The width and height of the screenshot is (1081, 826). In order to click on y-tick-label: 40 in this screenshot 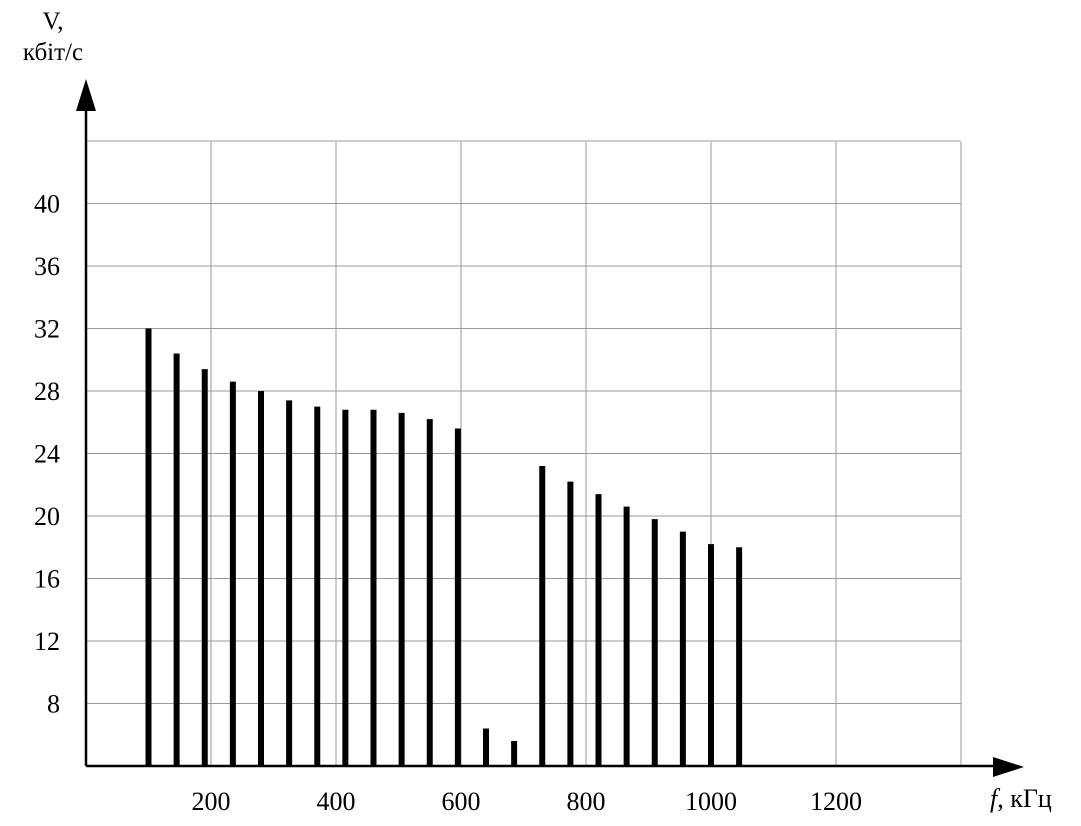, I will do `click(47, 204)`.